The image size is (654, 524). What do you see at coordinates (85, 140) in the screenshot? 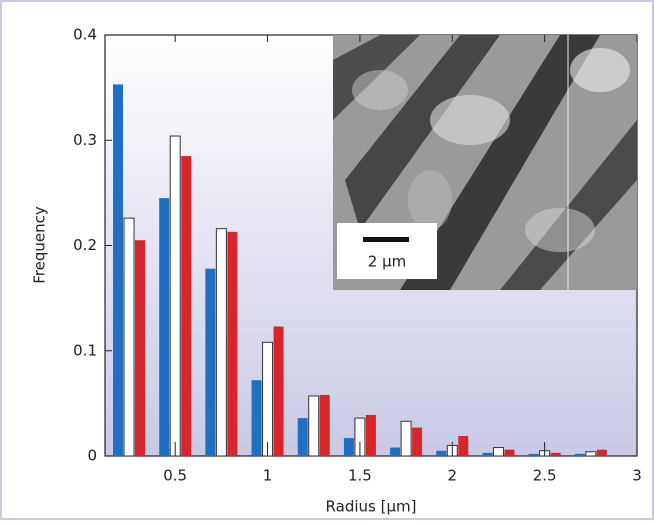
I see `y-tick-label: 0.3` at bounding box center [85, 140].